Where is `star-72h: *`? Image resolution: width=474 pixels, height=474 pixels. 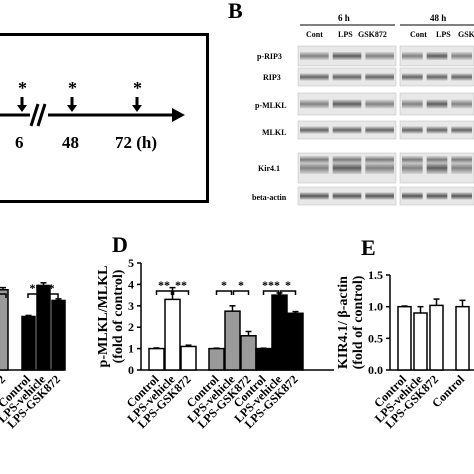
star-72h: * is located at coordinates (137, 88).